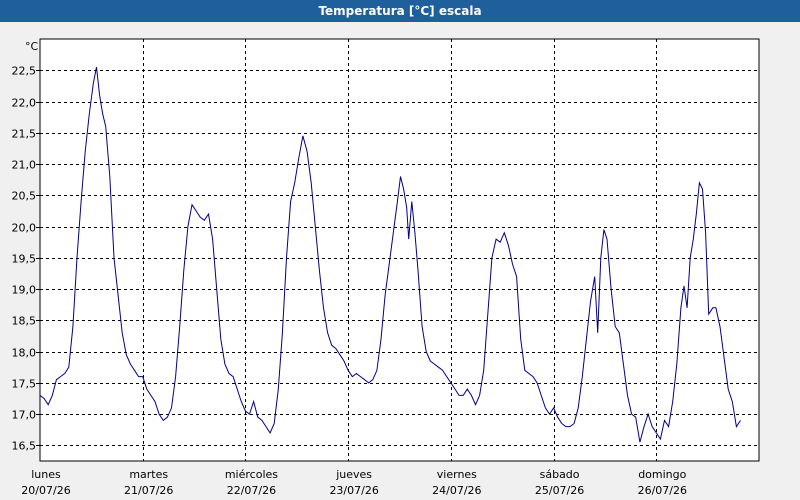 The height and width of the screenshot is (500, 800). Describe the element at coordinates (560, 474) in the screenshot. I see `x-tick-day-label: sábado` at that location.